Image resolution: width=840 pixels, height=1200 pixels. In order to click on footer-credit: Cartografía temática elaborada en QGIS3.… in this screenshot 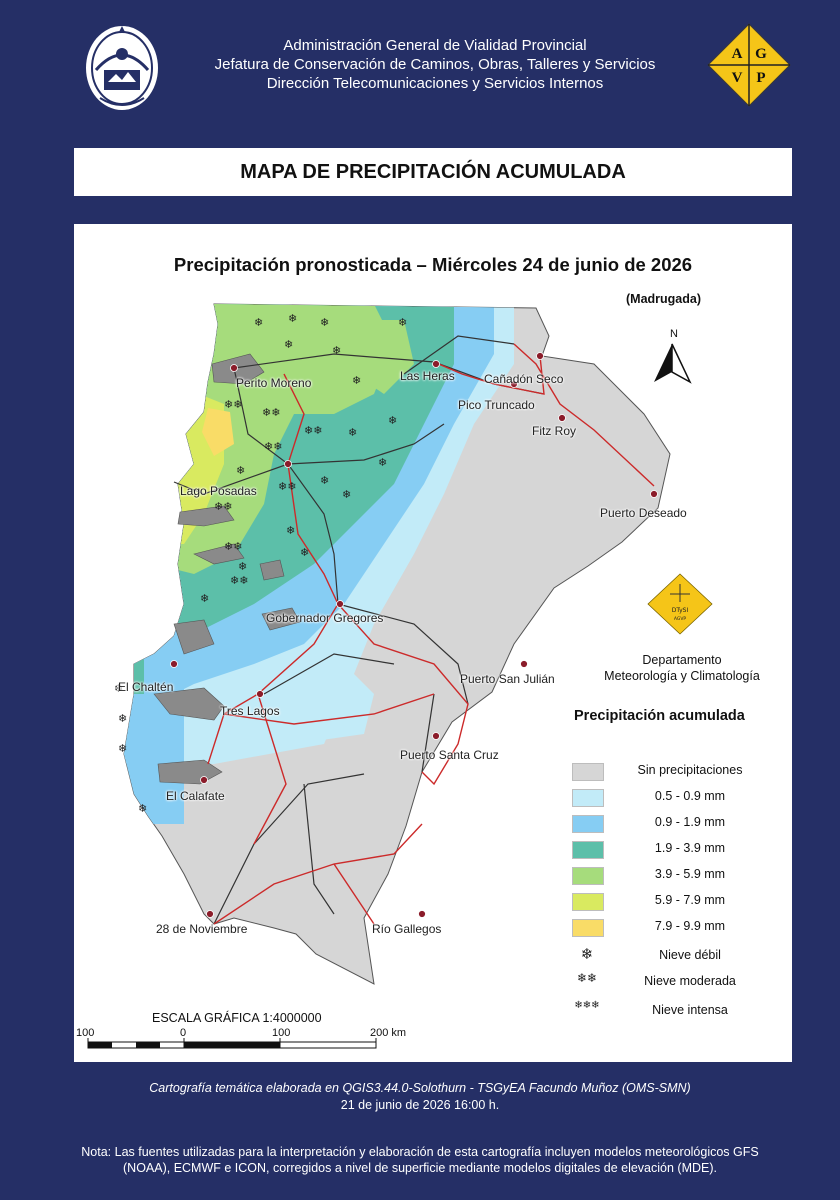, I will do `click(420, 1088)`.